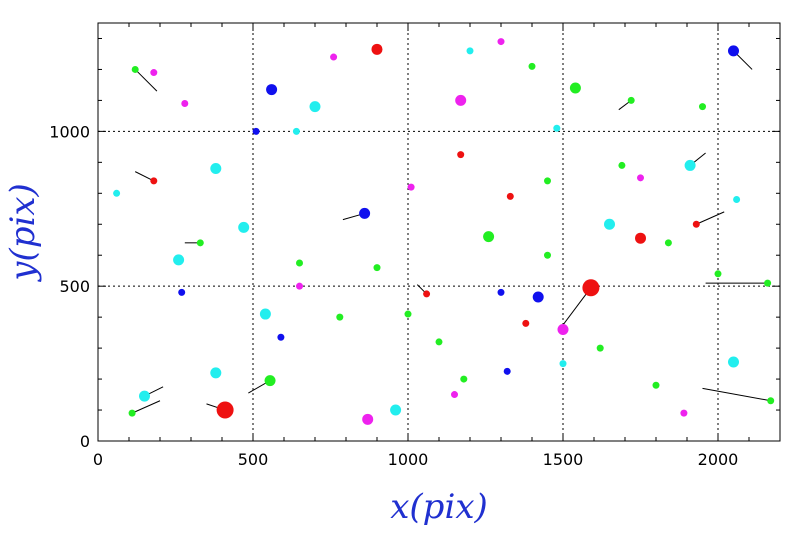 The width and height of the screenshot is (797, 537). What do you see at coordinates (23, 233) in the screenshot?
I see `y-axis-title: y(pix)` at bounding box center [23, 233].